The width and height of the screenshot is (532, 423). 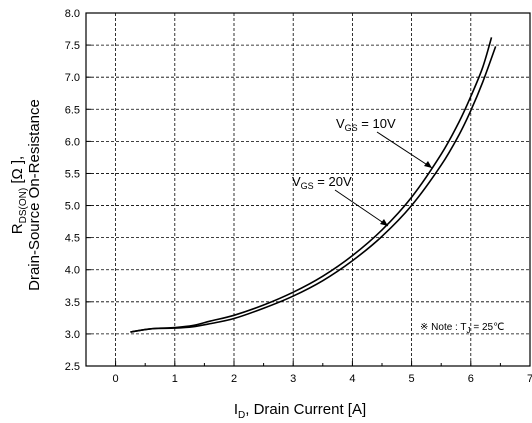 I want to click on note-sub: J, so click(x=469, y=330).